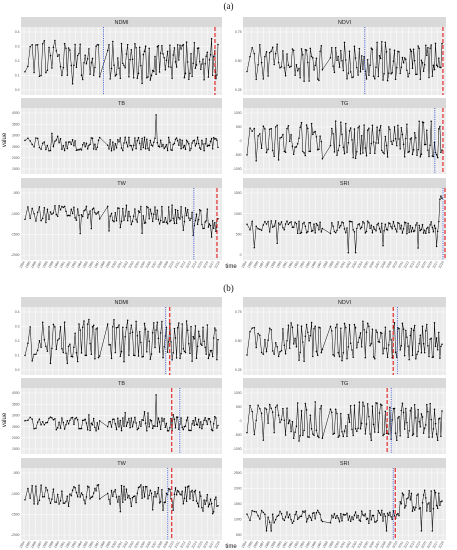 This screenshot has width=457, height=550. I want to click on x-tick-label: 1994, so click(302, 544).